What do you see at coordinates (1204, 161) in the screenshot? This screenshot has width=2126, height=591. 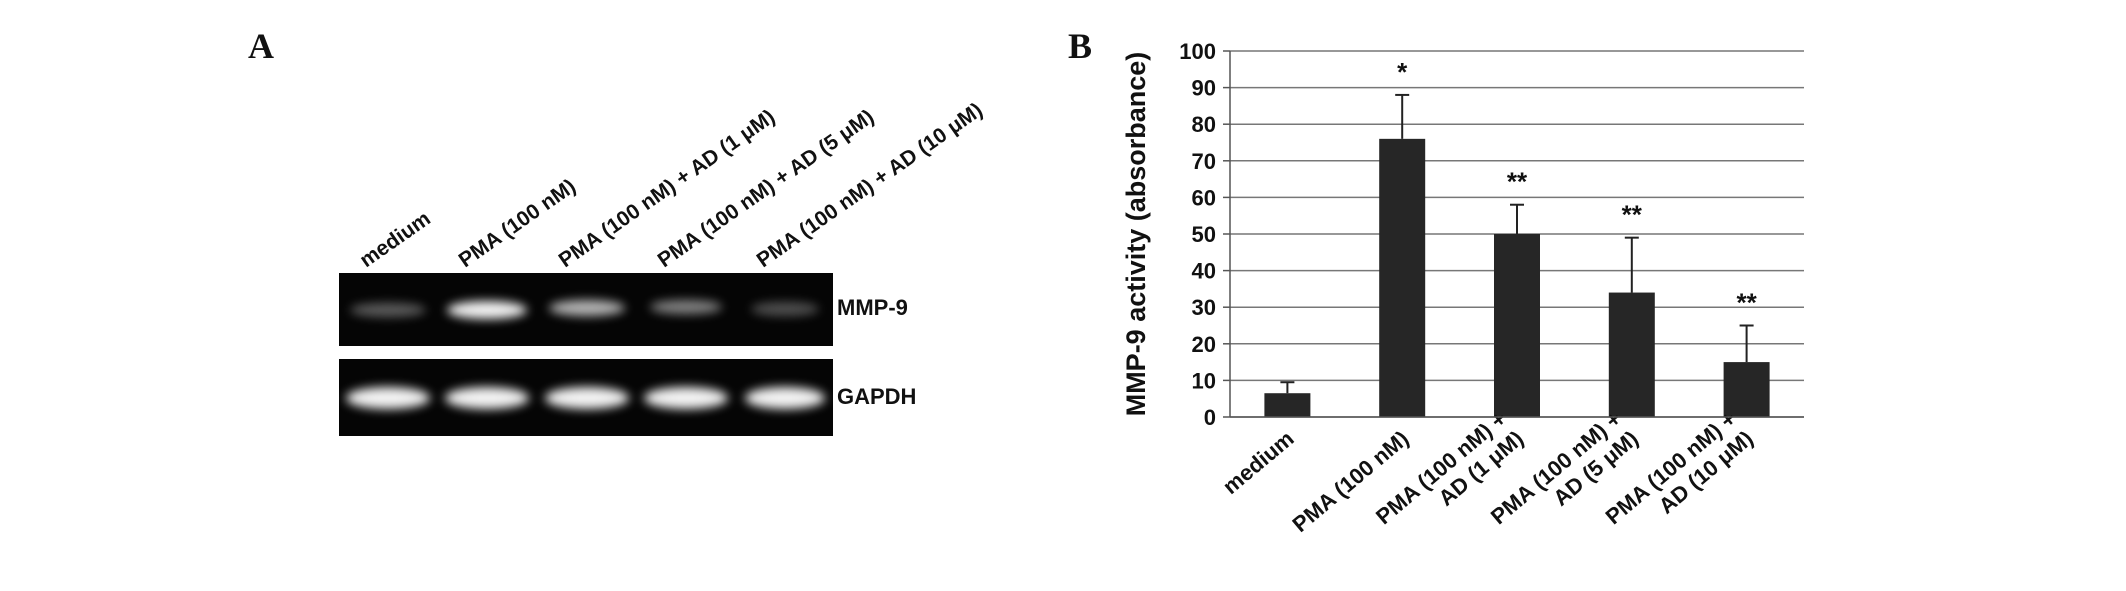 I see `y-tick-label: 70` at bounding box center [1204, 161].